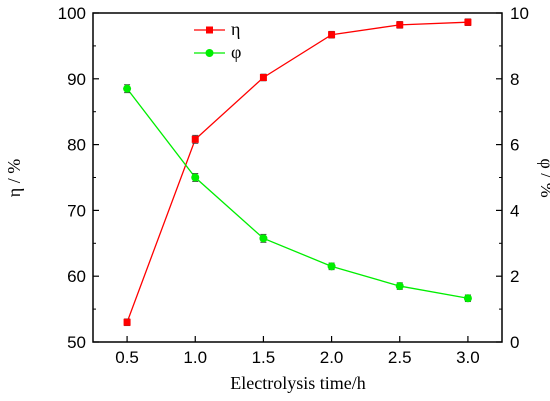 Image resolution: width=550 pixels, height=401 pixels. Describe the element at coordinates (127, 357) in the screenshot. I see `x-tick-label: 0.5` at that location.